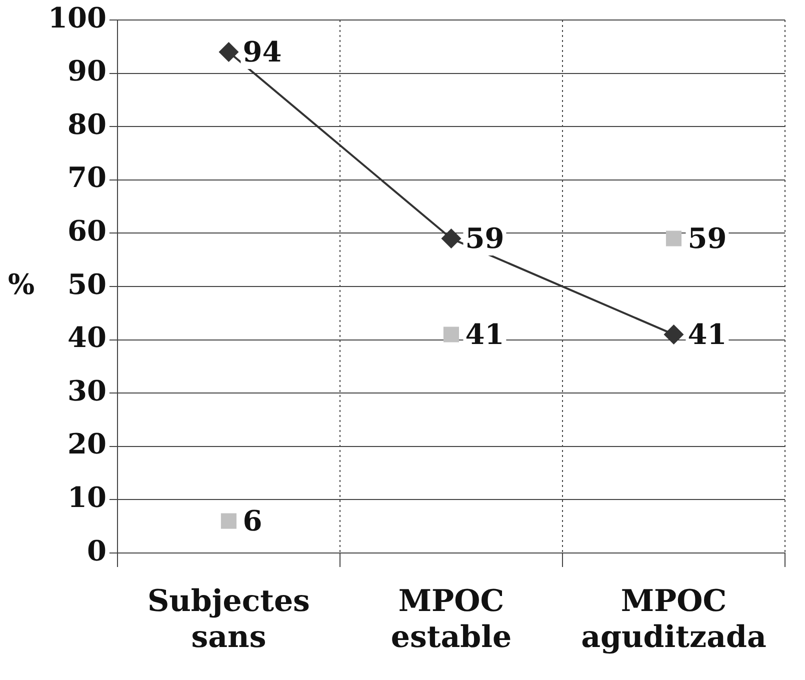  Describe the element at coordinates (96, 551) in the screenshot. I see `y-tick-label: 0` at that location.